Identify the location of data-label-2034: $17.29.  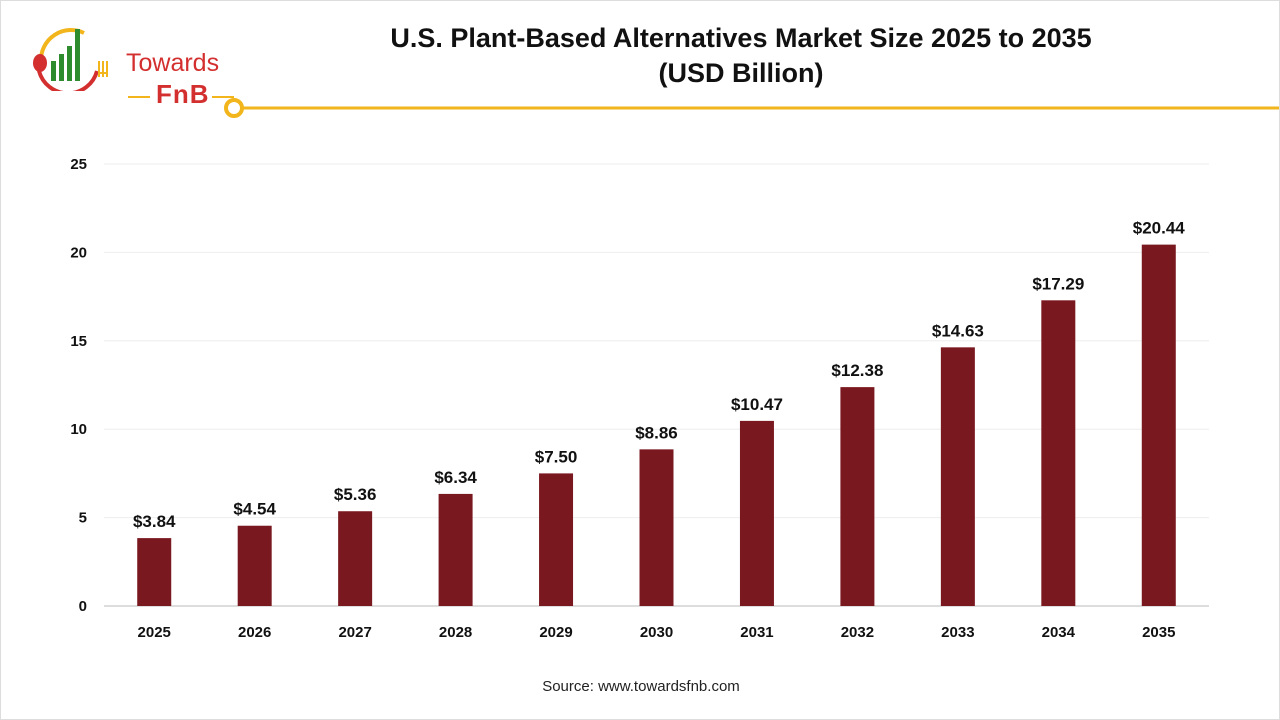
(1058, 283).